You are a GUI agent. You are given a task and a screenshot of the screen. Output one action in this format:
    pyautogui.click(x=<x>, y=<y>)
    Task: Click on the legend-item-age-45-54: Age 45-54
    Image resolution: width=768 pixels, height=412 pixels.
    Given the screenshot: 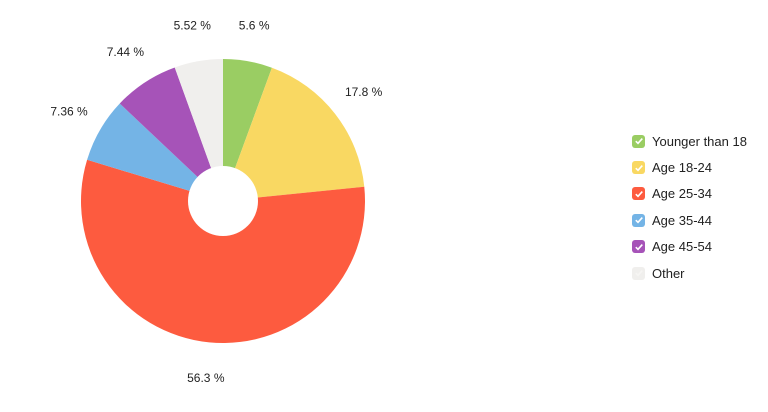 What is the action you would take?
    pyautogui.click(x=689, y=247)
    